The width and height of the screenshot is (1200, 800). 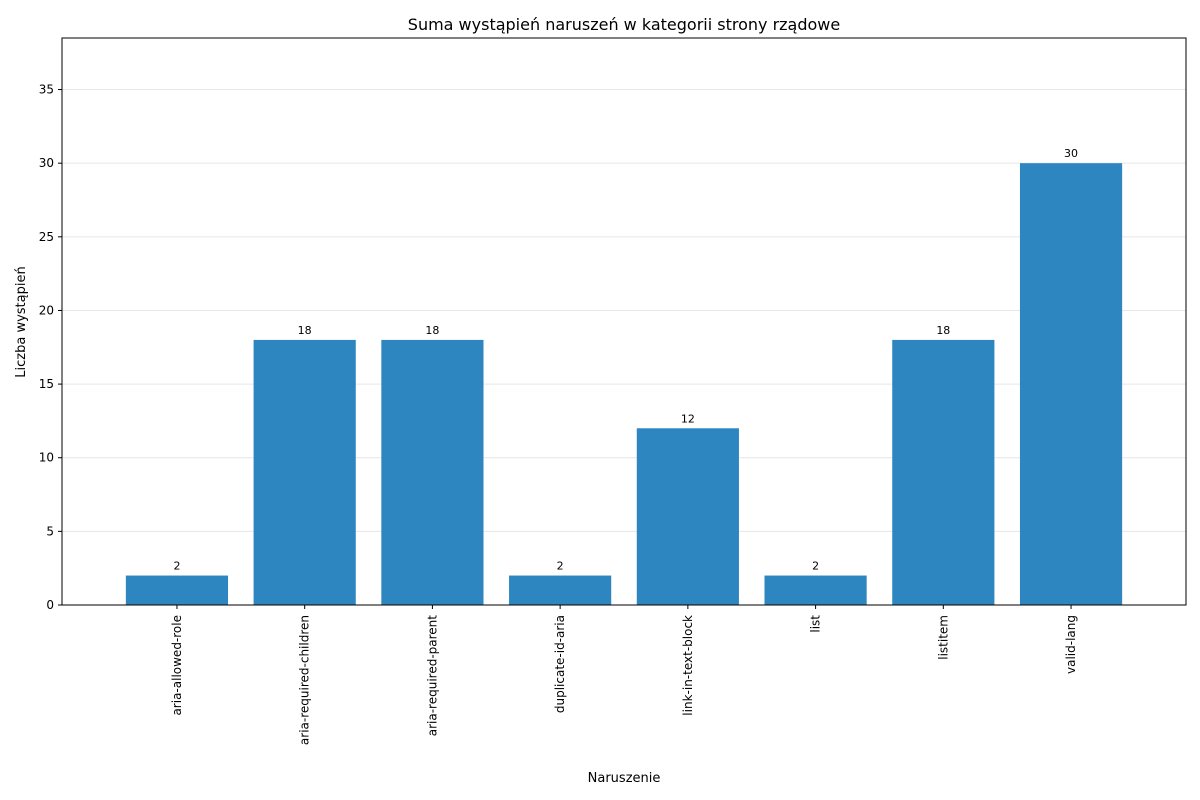 What do you see at coordinates (46, 458) in the screenshot?
I see `y-tick-label: 10` at bounding box center [46, 458].